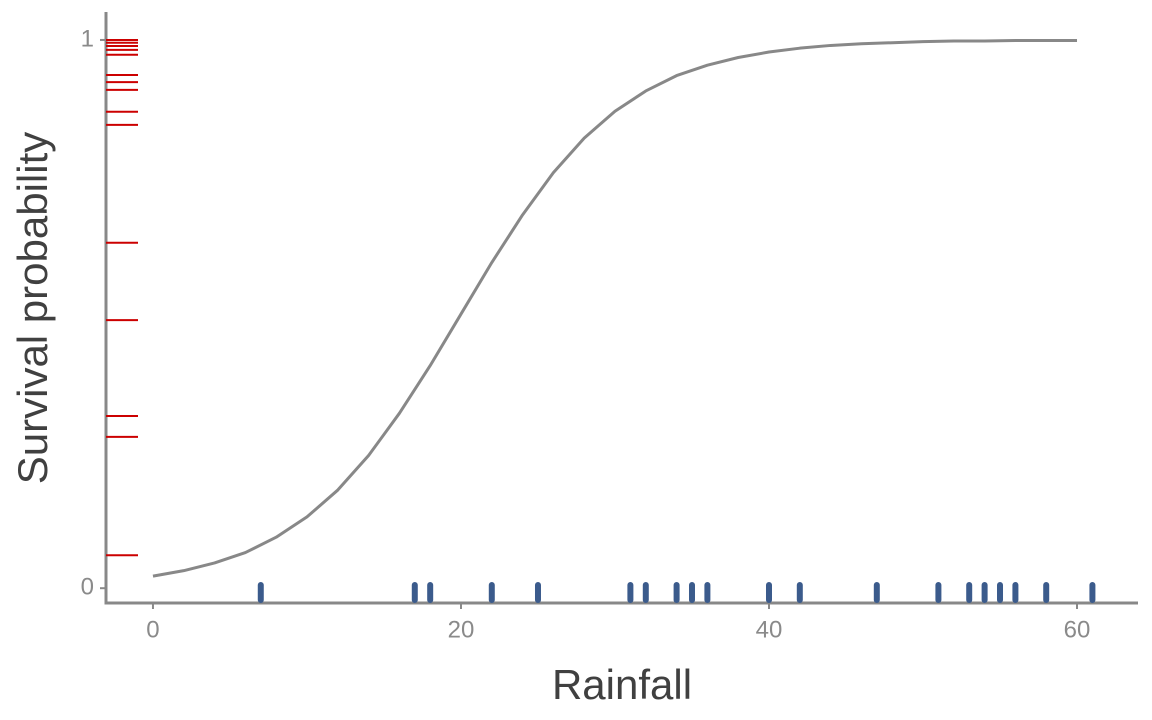  I want to click on x-tick-label: 40, so click(769, 629).